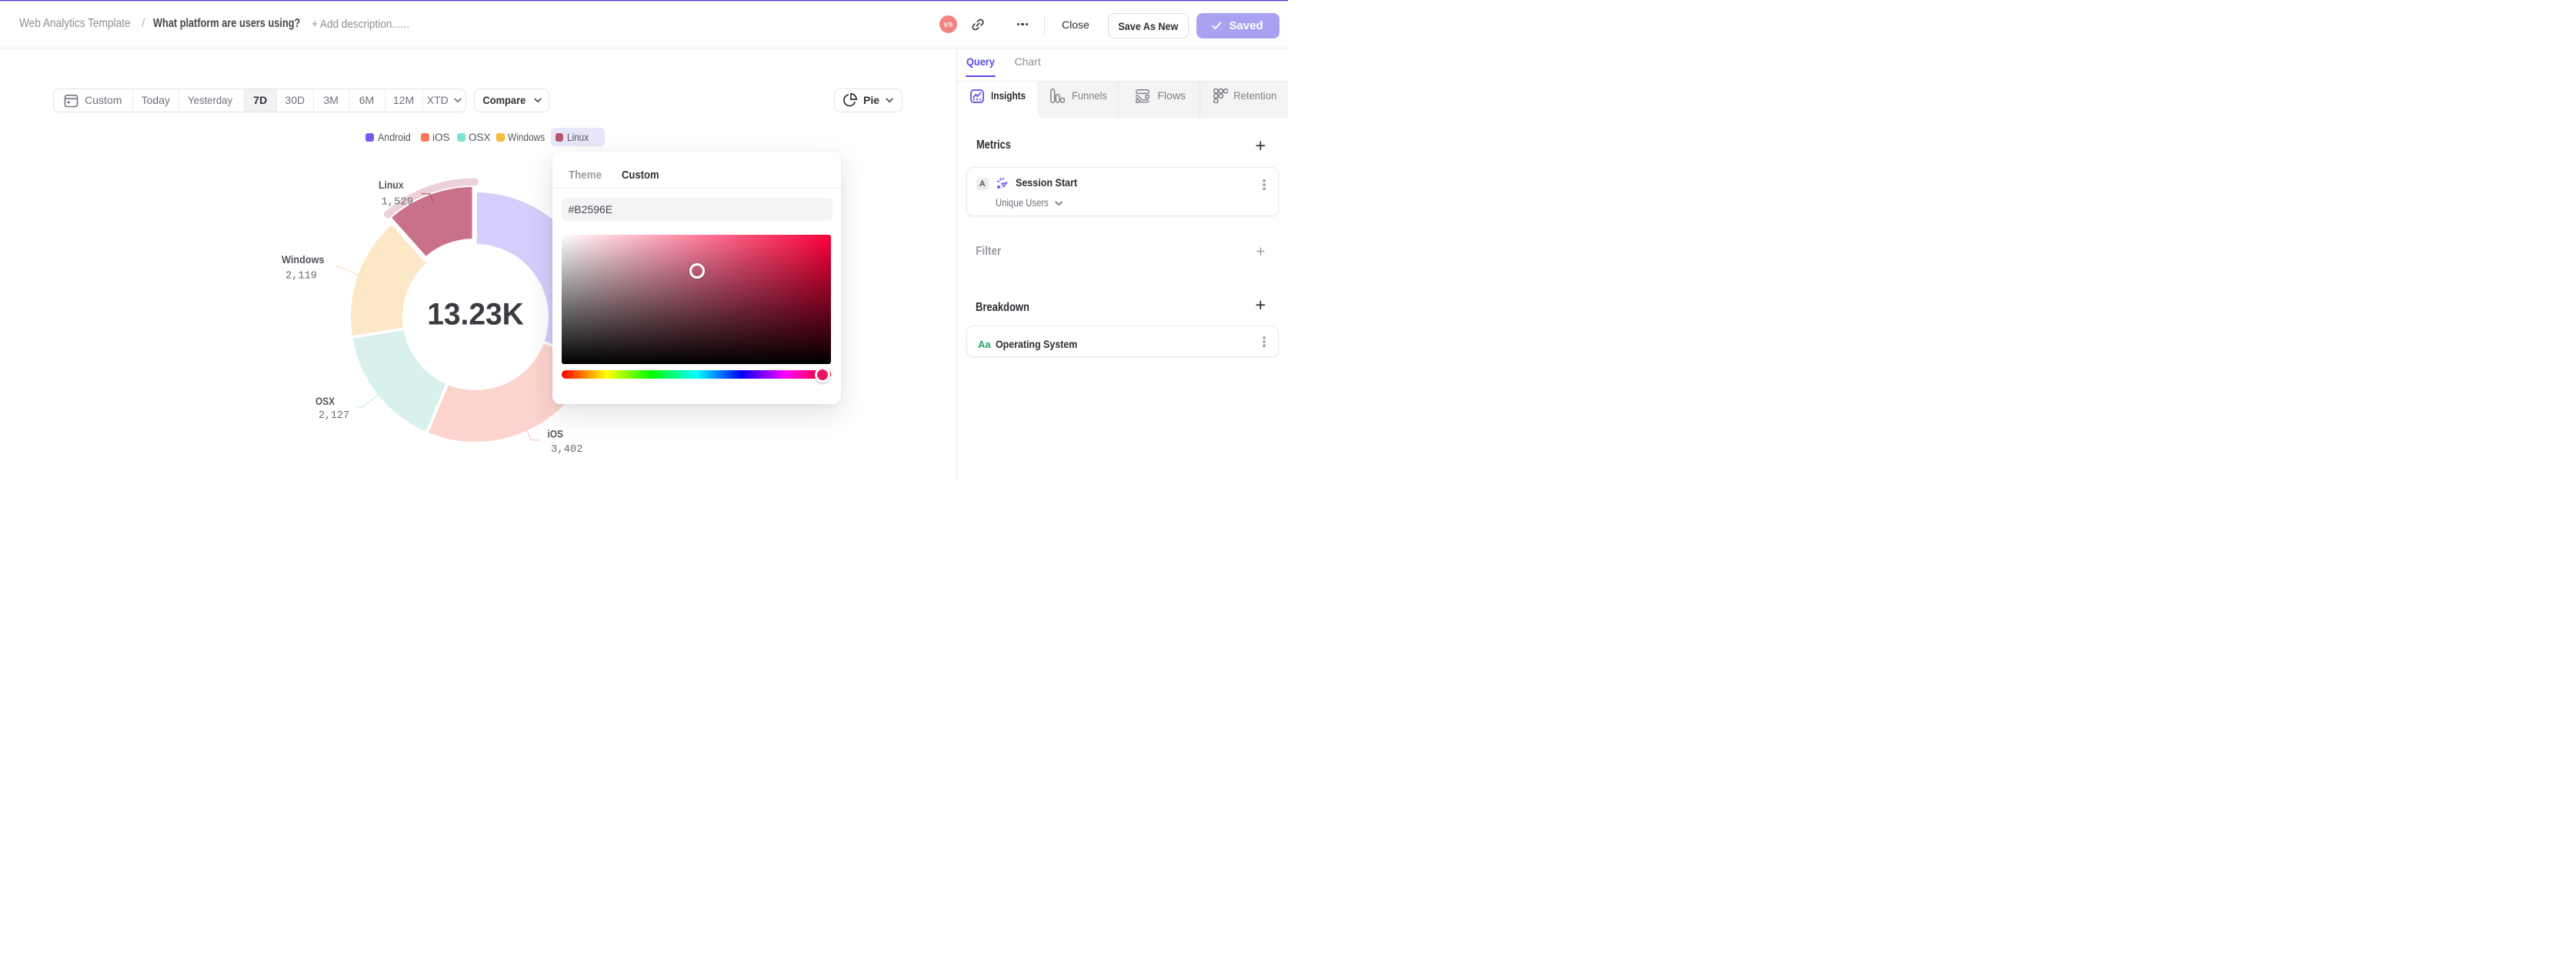 This screenshot has width=2576, height=959. I want to click on svg-text: Linux, so click(391, 185).